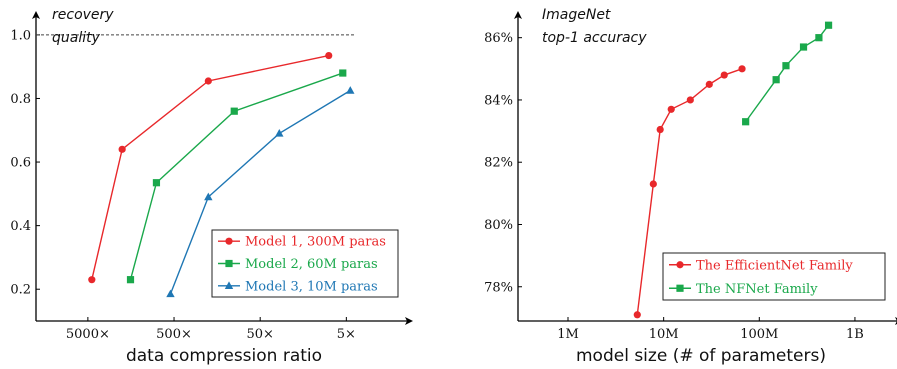 The image size is (897, 369). What do you see at coordinates (774, 265) in the screenshot?
I see `legend-label: The EfficientNet Family` at bounding box center [774, 265].